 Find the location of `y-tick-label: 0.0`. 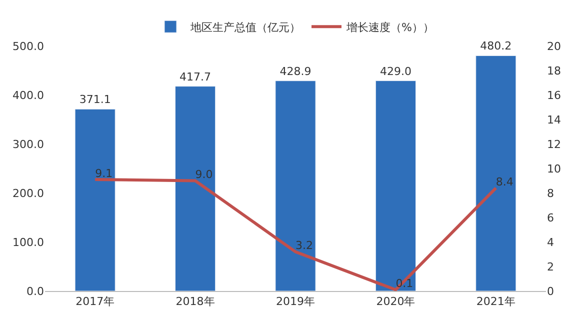

y-tick-label: 0.0 is located at coordinates (35, 291).